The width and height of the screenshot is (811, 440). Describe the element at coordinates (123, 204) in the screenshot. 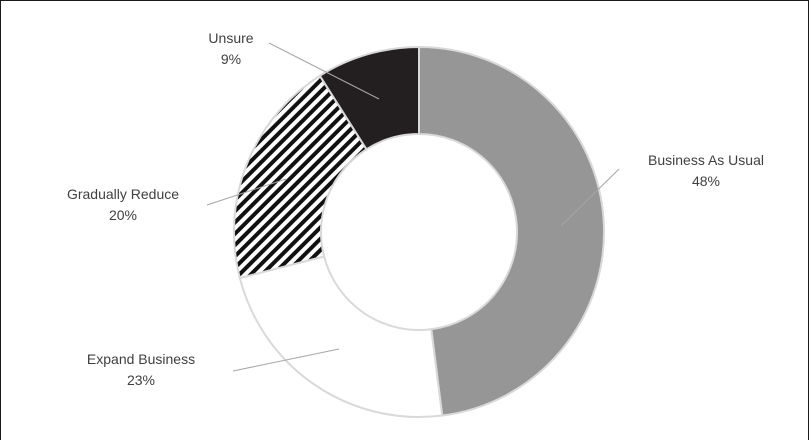

I see `label-gradually-reduce: Gradually Reduce 20%` at that location.